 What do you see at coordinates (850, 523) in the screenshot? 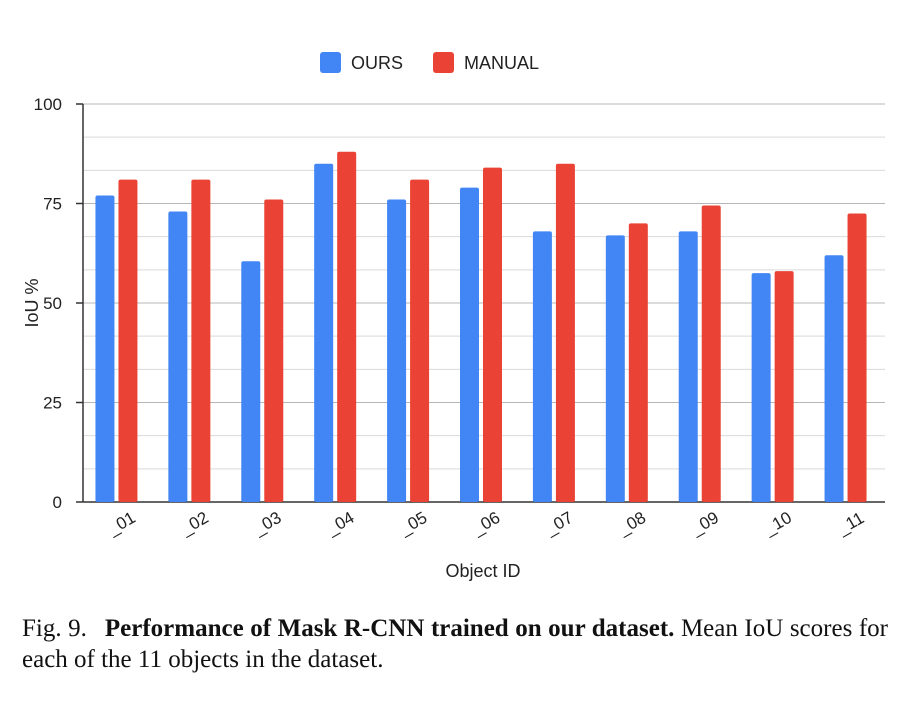
I see `x-tick-label: _11` at bounding box center [850, 523].